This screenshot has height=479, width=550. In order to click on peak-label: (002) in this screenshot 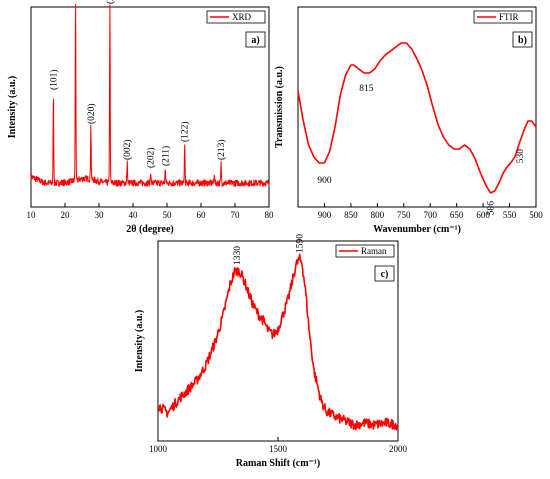, I will do `click(127, 149)`.